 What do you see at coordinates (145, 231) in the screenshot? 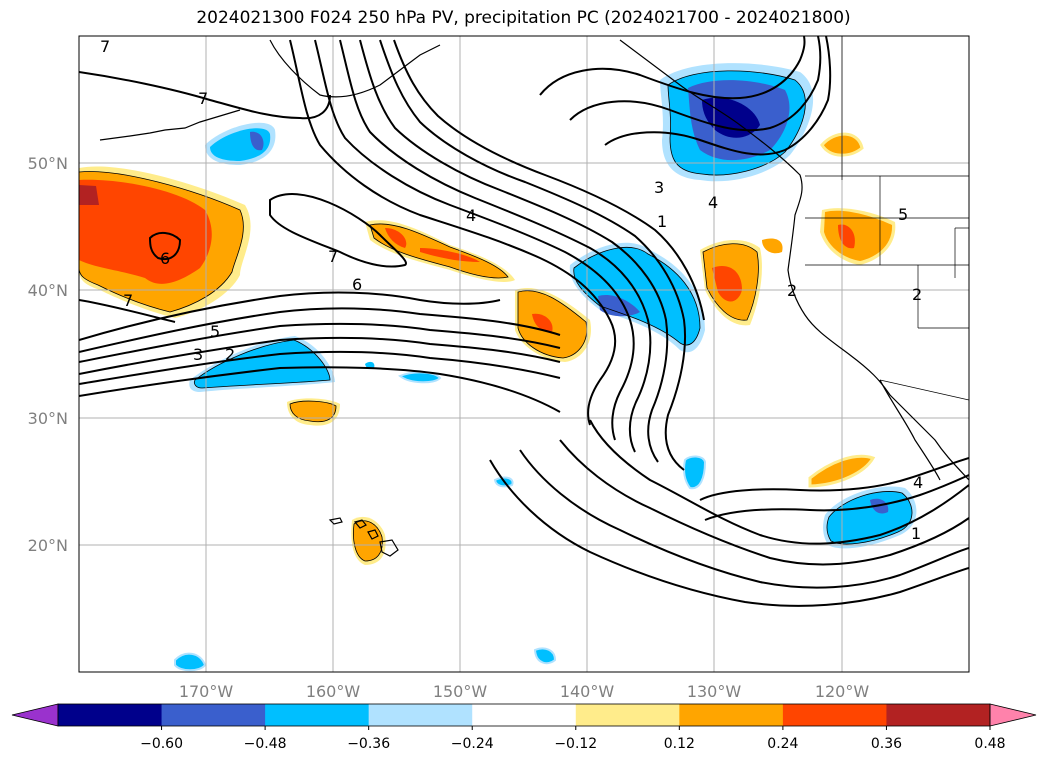
I see `precip-blob-west-inner` at bounding box center [145, 231].